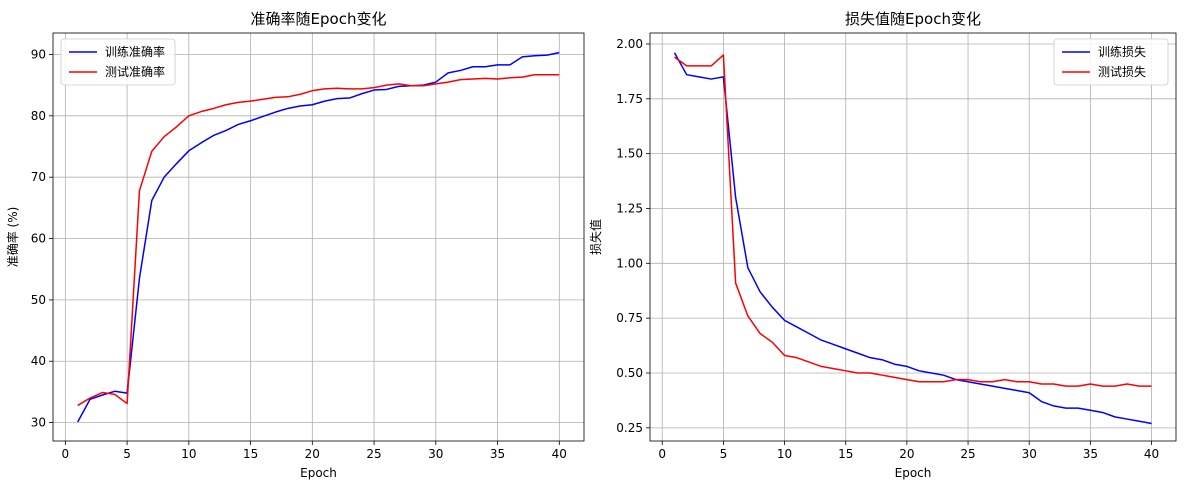  Describe the element at coordinates (595, 237) in the screenshot. I see `y-axis-label: 损失值` at that location.